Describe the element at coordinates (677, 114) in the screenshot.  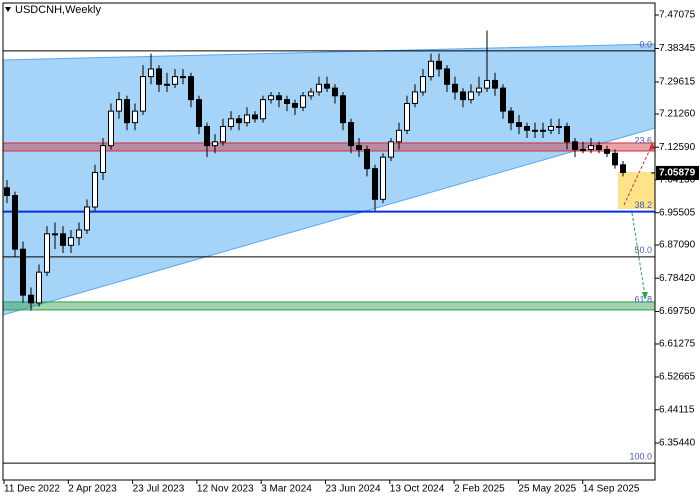
I see `y-tick-label: 7.21260` at that location.